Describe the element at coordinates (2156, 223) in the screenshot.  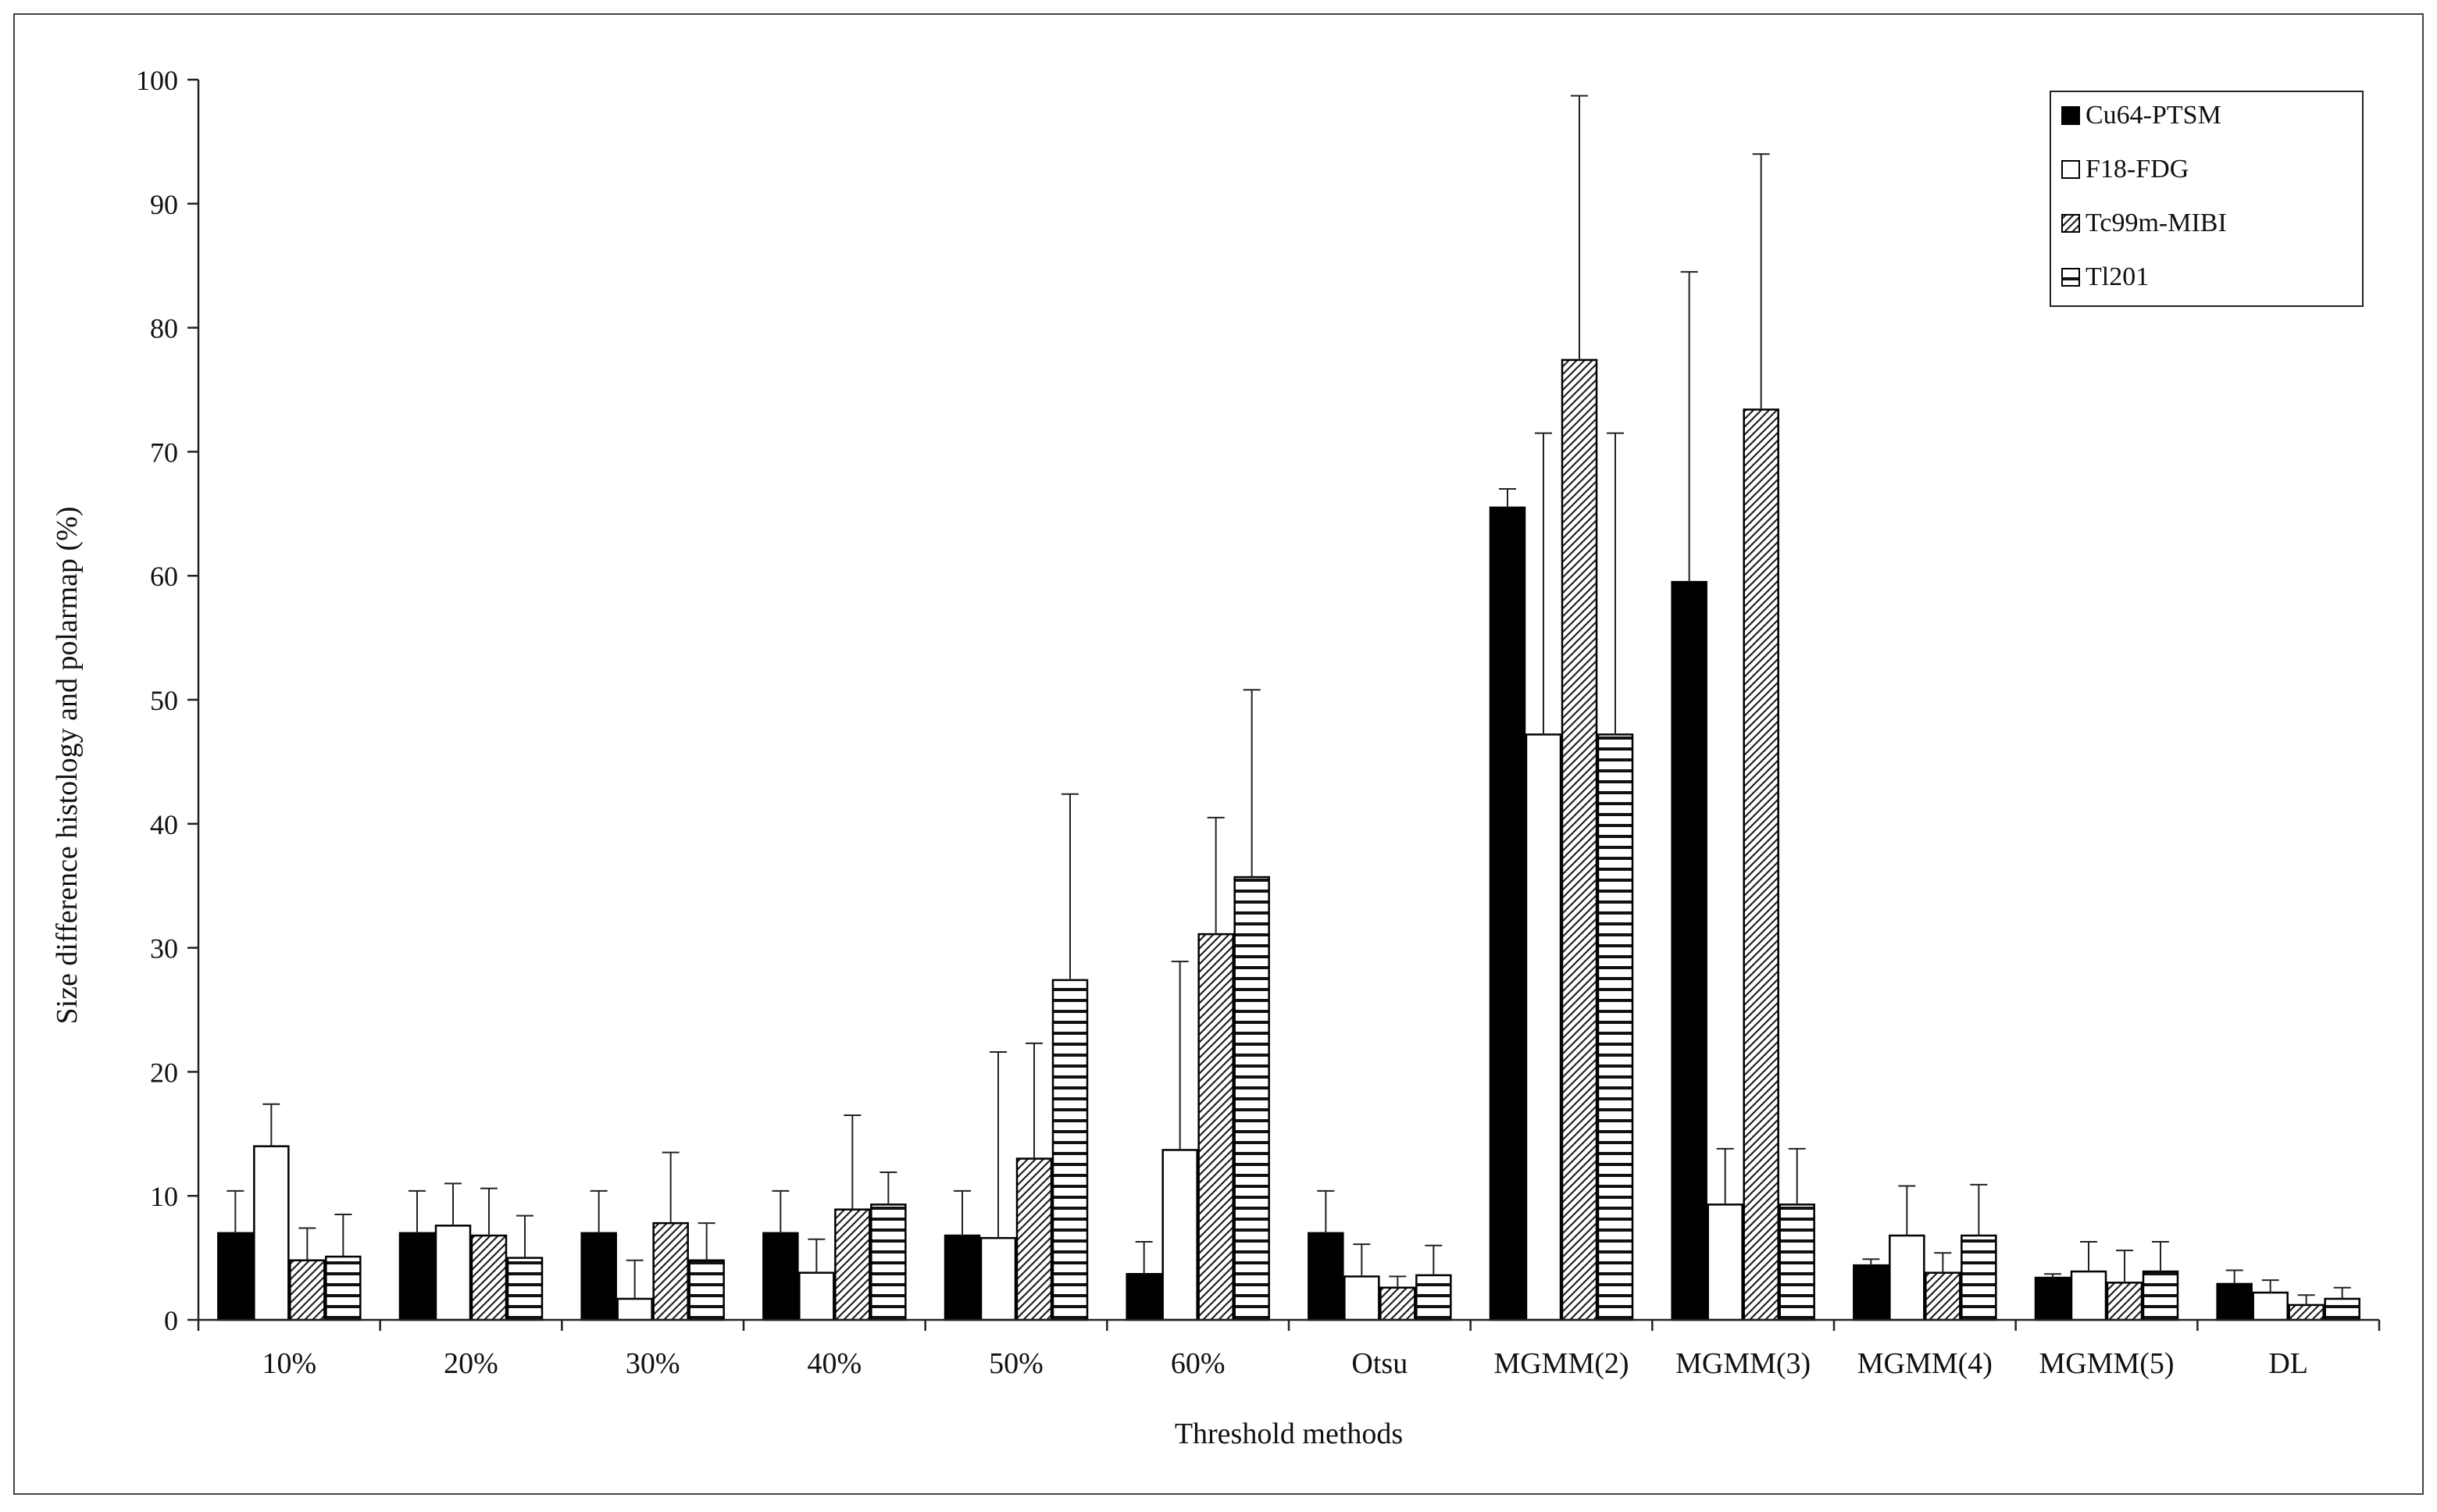
I see `legend-label: Tc99m-MIBI` at that location.